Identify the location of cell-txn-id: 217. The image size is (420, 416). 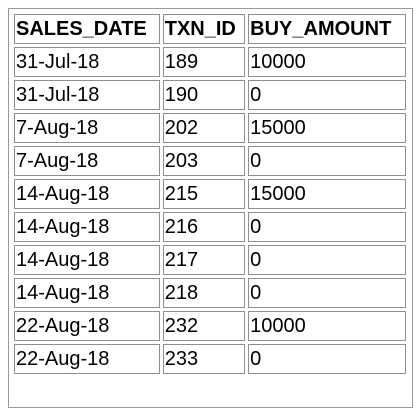
(204, 260).